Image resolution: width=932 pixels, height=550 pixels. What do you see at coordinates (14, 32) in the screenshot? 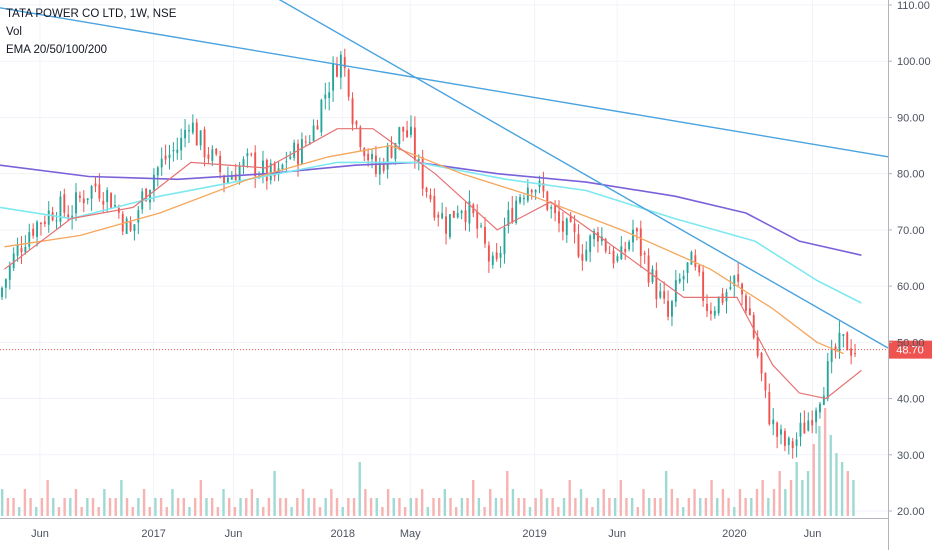
I see `volume-indicator-label: Vol` at bounding box center [14, 32].